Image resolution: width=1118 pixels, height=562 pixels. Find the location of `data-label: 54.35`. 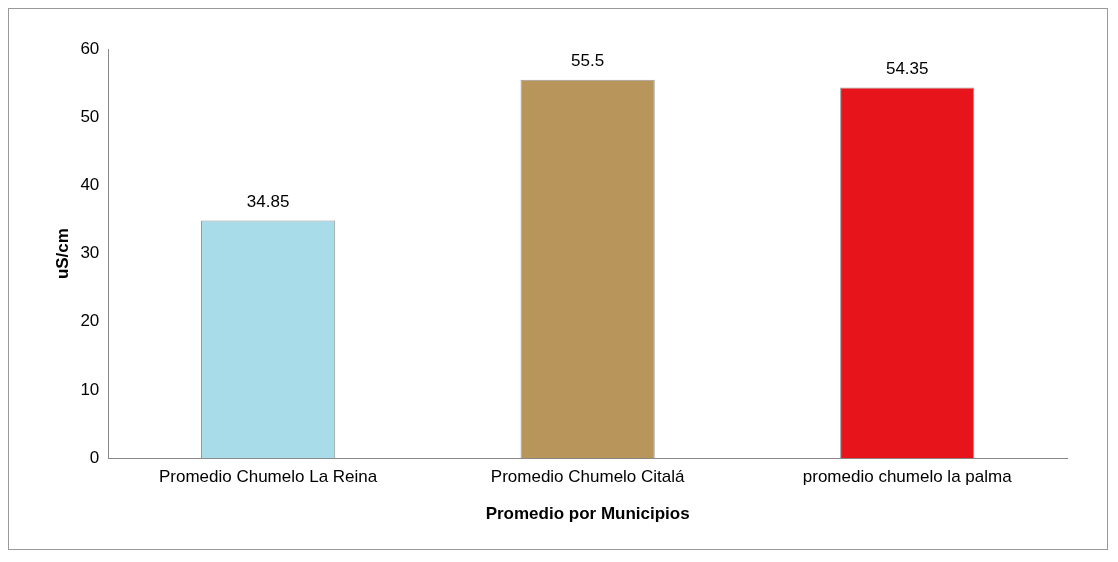

data-label: 54.35 is located at coordinates (907, 68).